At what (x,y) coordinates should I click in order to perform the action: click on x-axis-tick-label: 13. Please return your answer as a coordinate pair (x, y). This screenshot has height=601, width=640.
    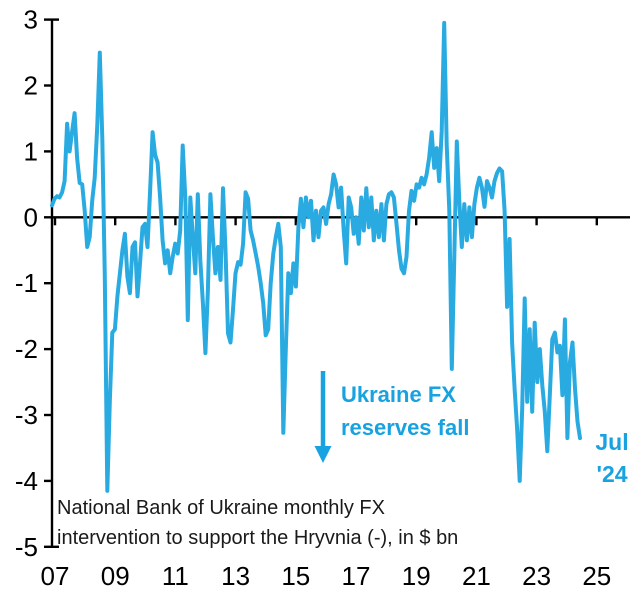
    Looking at the image, I should click on (235, 576).